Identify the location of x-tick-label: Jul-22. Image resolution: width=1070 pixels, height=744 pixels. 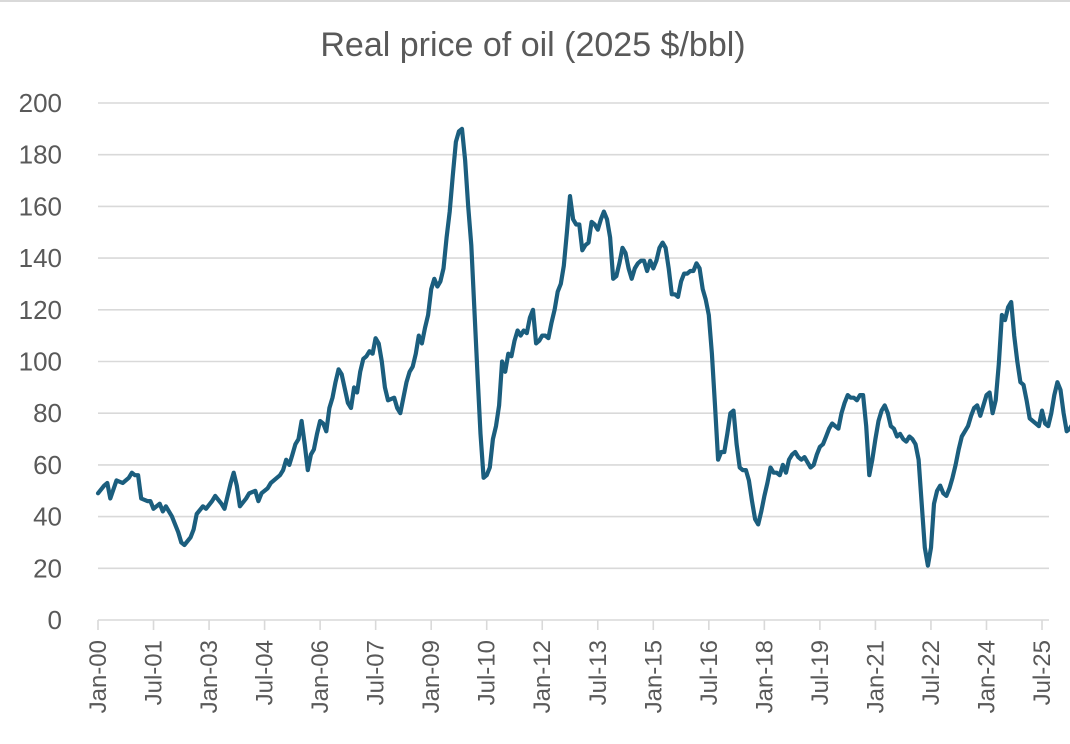
(931, 672).